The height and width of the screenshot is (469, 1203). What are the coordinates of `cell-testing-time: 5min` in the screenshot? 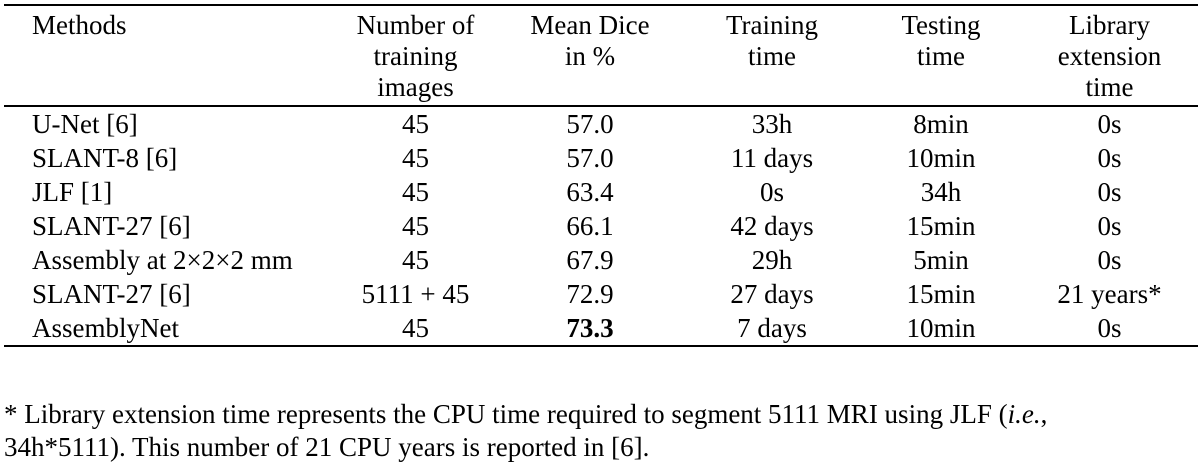 It's located at (941, 260).